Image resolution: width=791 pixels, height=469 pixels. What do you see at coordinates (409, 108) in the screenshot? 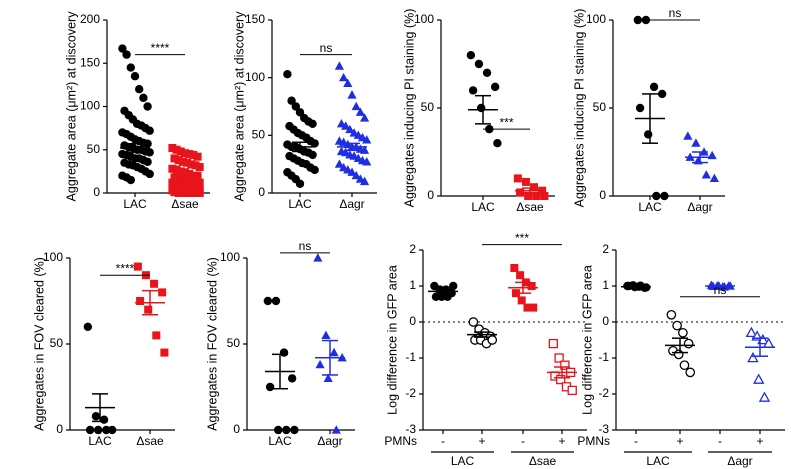
I see `y-axis-label: Aggregates inducing PI staining (%)` at bounding box center [409, 108].